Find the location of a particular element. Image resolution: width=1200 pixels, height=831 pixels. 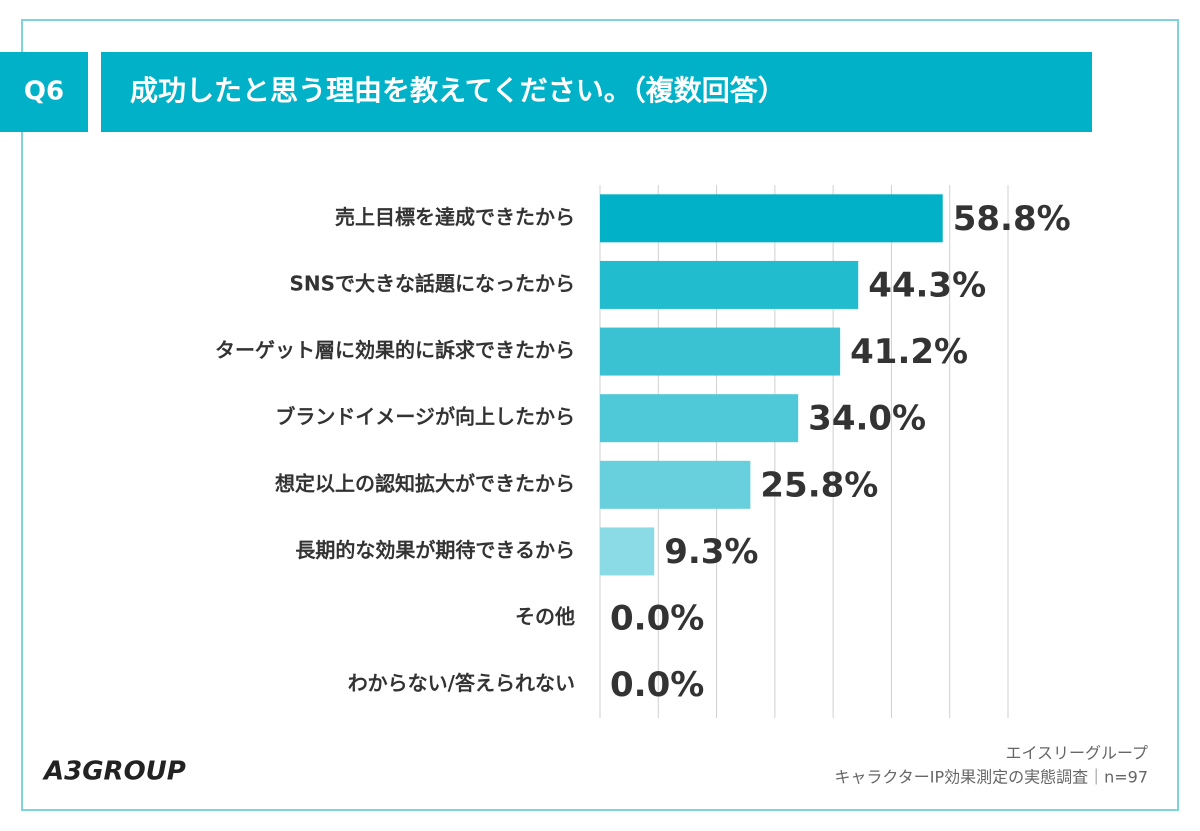

title-bar is located at coordinates (596, 92).